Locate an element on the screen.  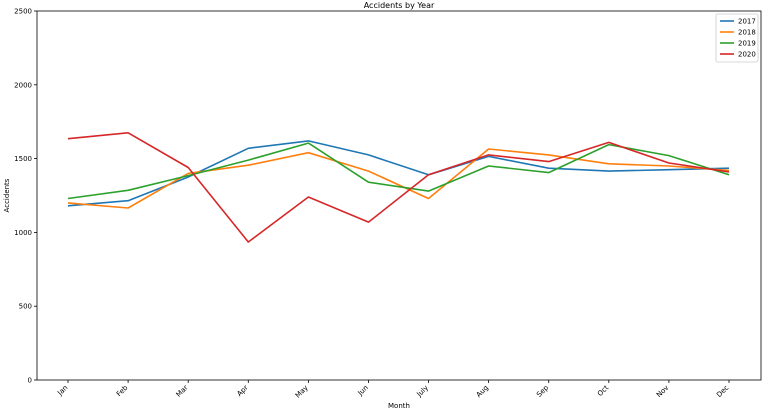
legend-box is located at coordinates (737, 38).